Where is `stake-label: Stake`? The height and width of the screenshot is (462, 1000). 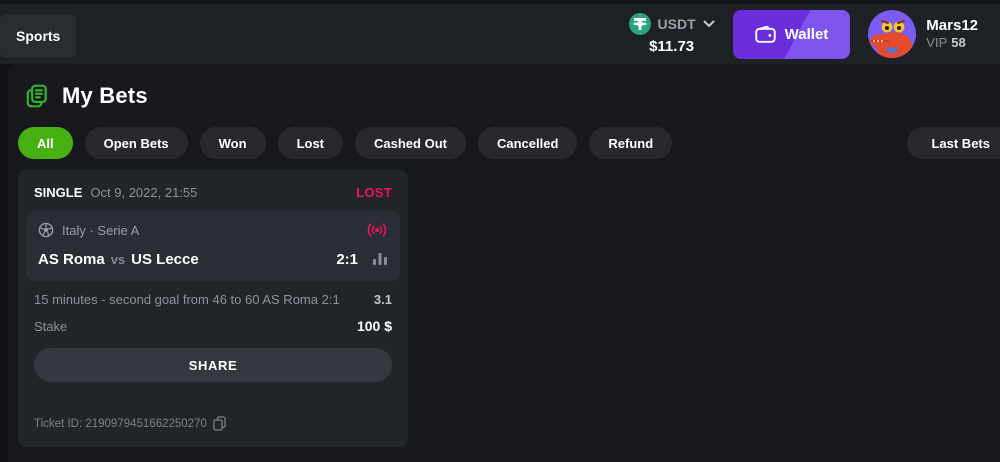 stake-label: Stake is located at coordinates (51, 326).